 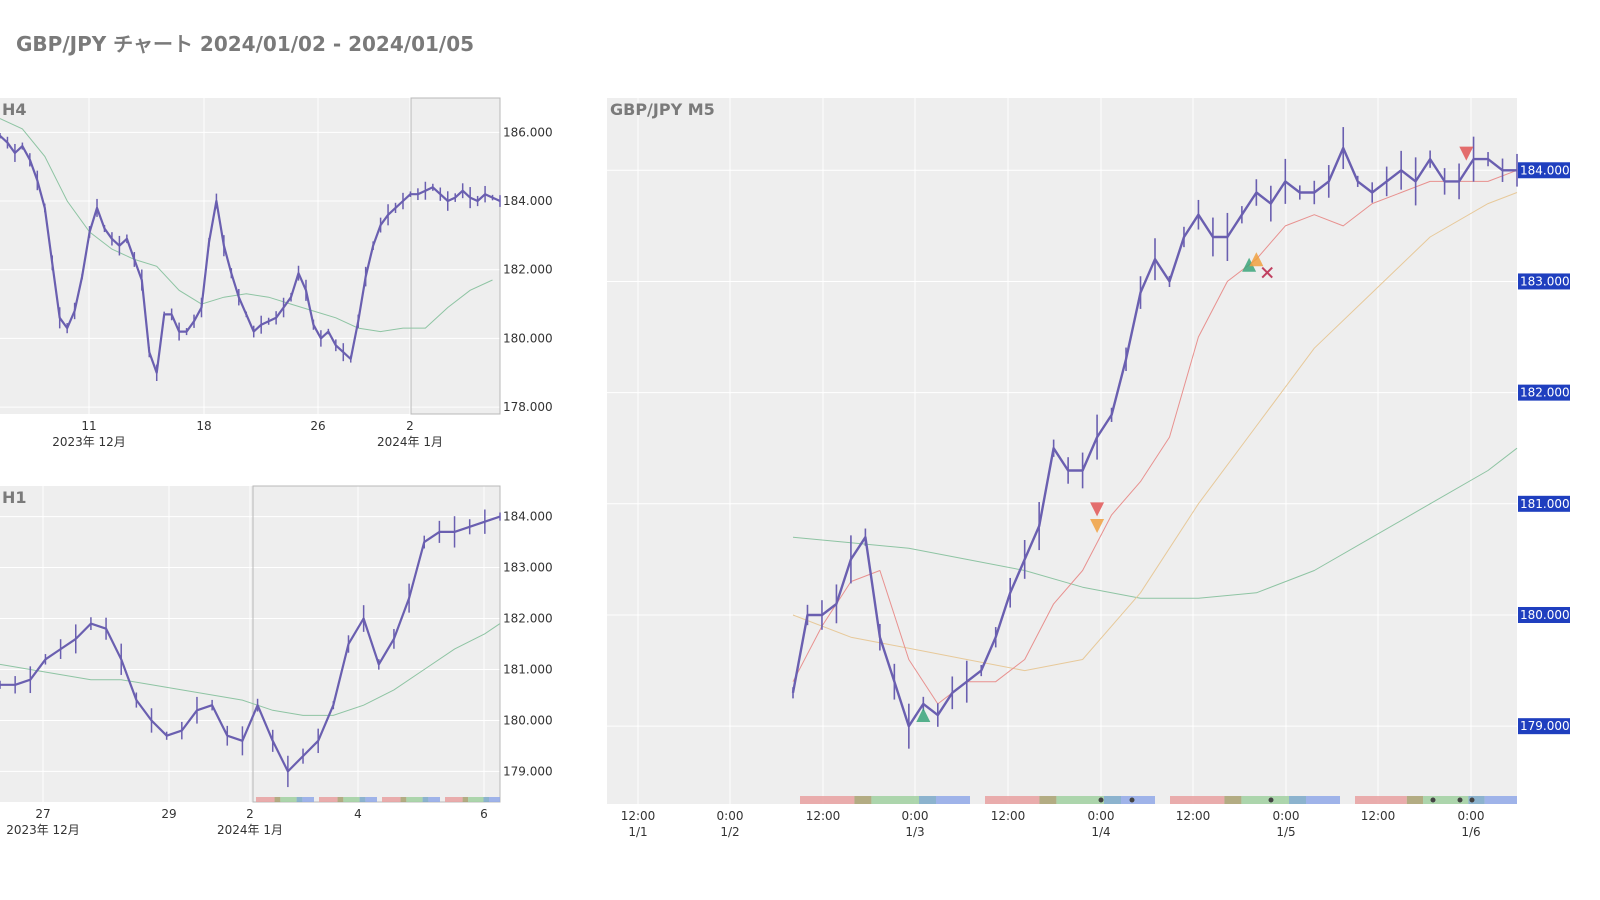 I want to click on x-tick-label: 26, so click(x=317, y=426).